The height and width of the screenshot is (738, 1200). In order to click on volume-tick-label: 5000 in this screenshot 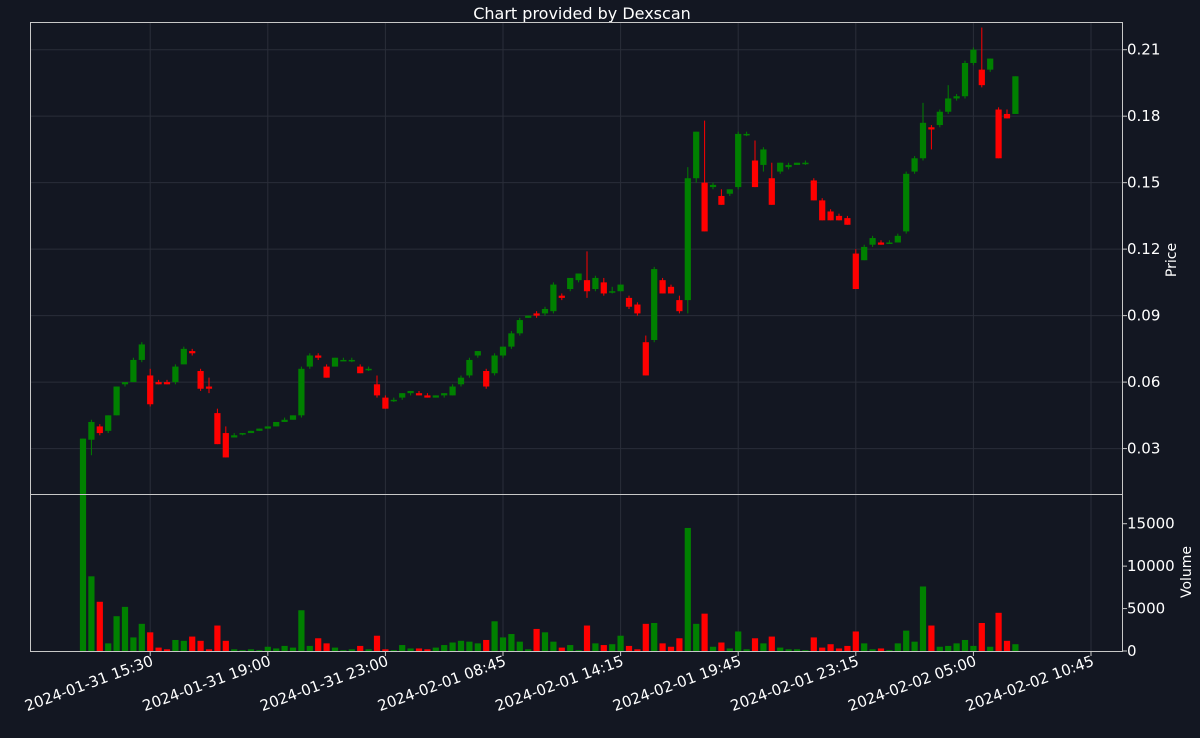, I will do `click(1146, 609)`.